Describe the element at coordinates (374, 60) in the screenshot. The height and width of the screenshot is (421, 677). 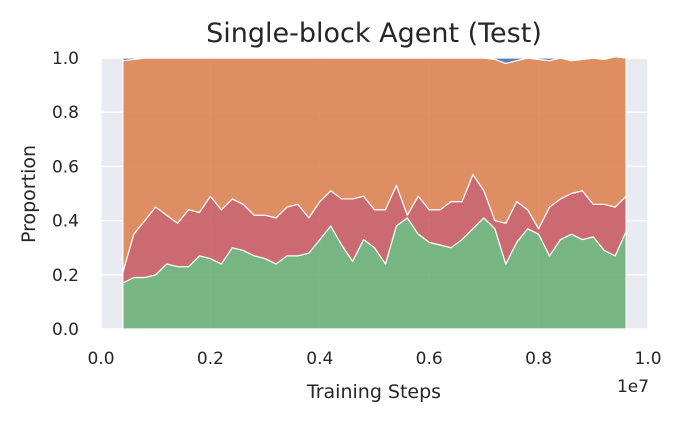
I see `series-4-area` at that location.